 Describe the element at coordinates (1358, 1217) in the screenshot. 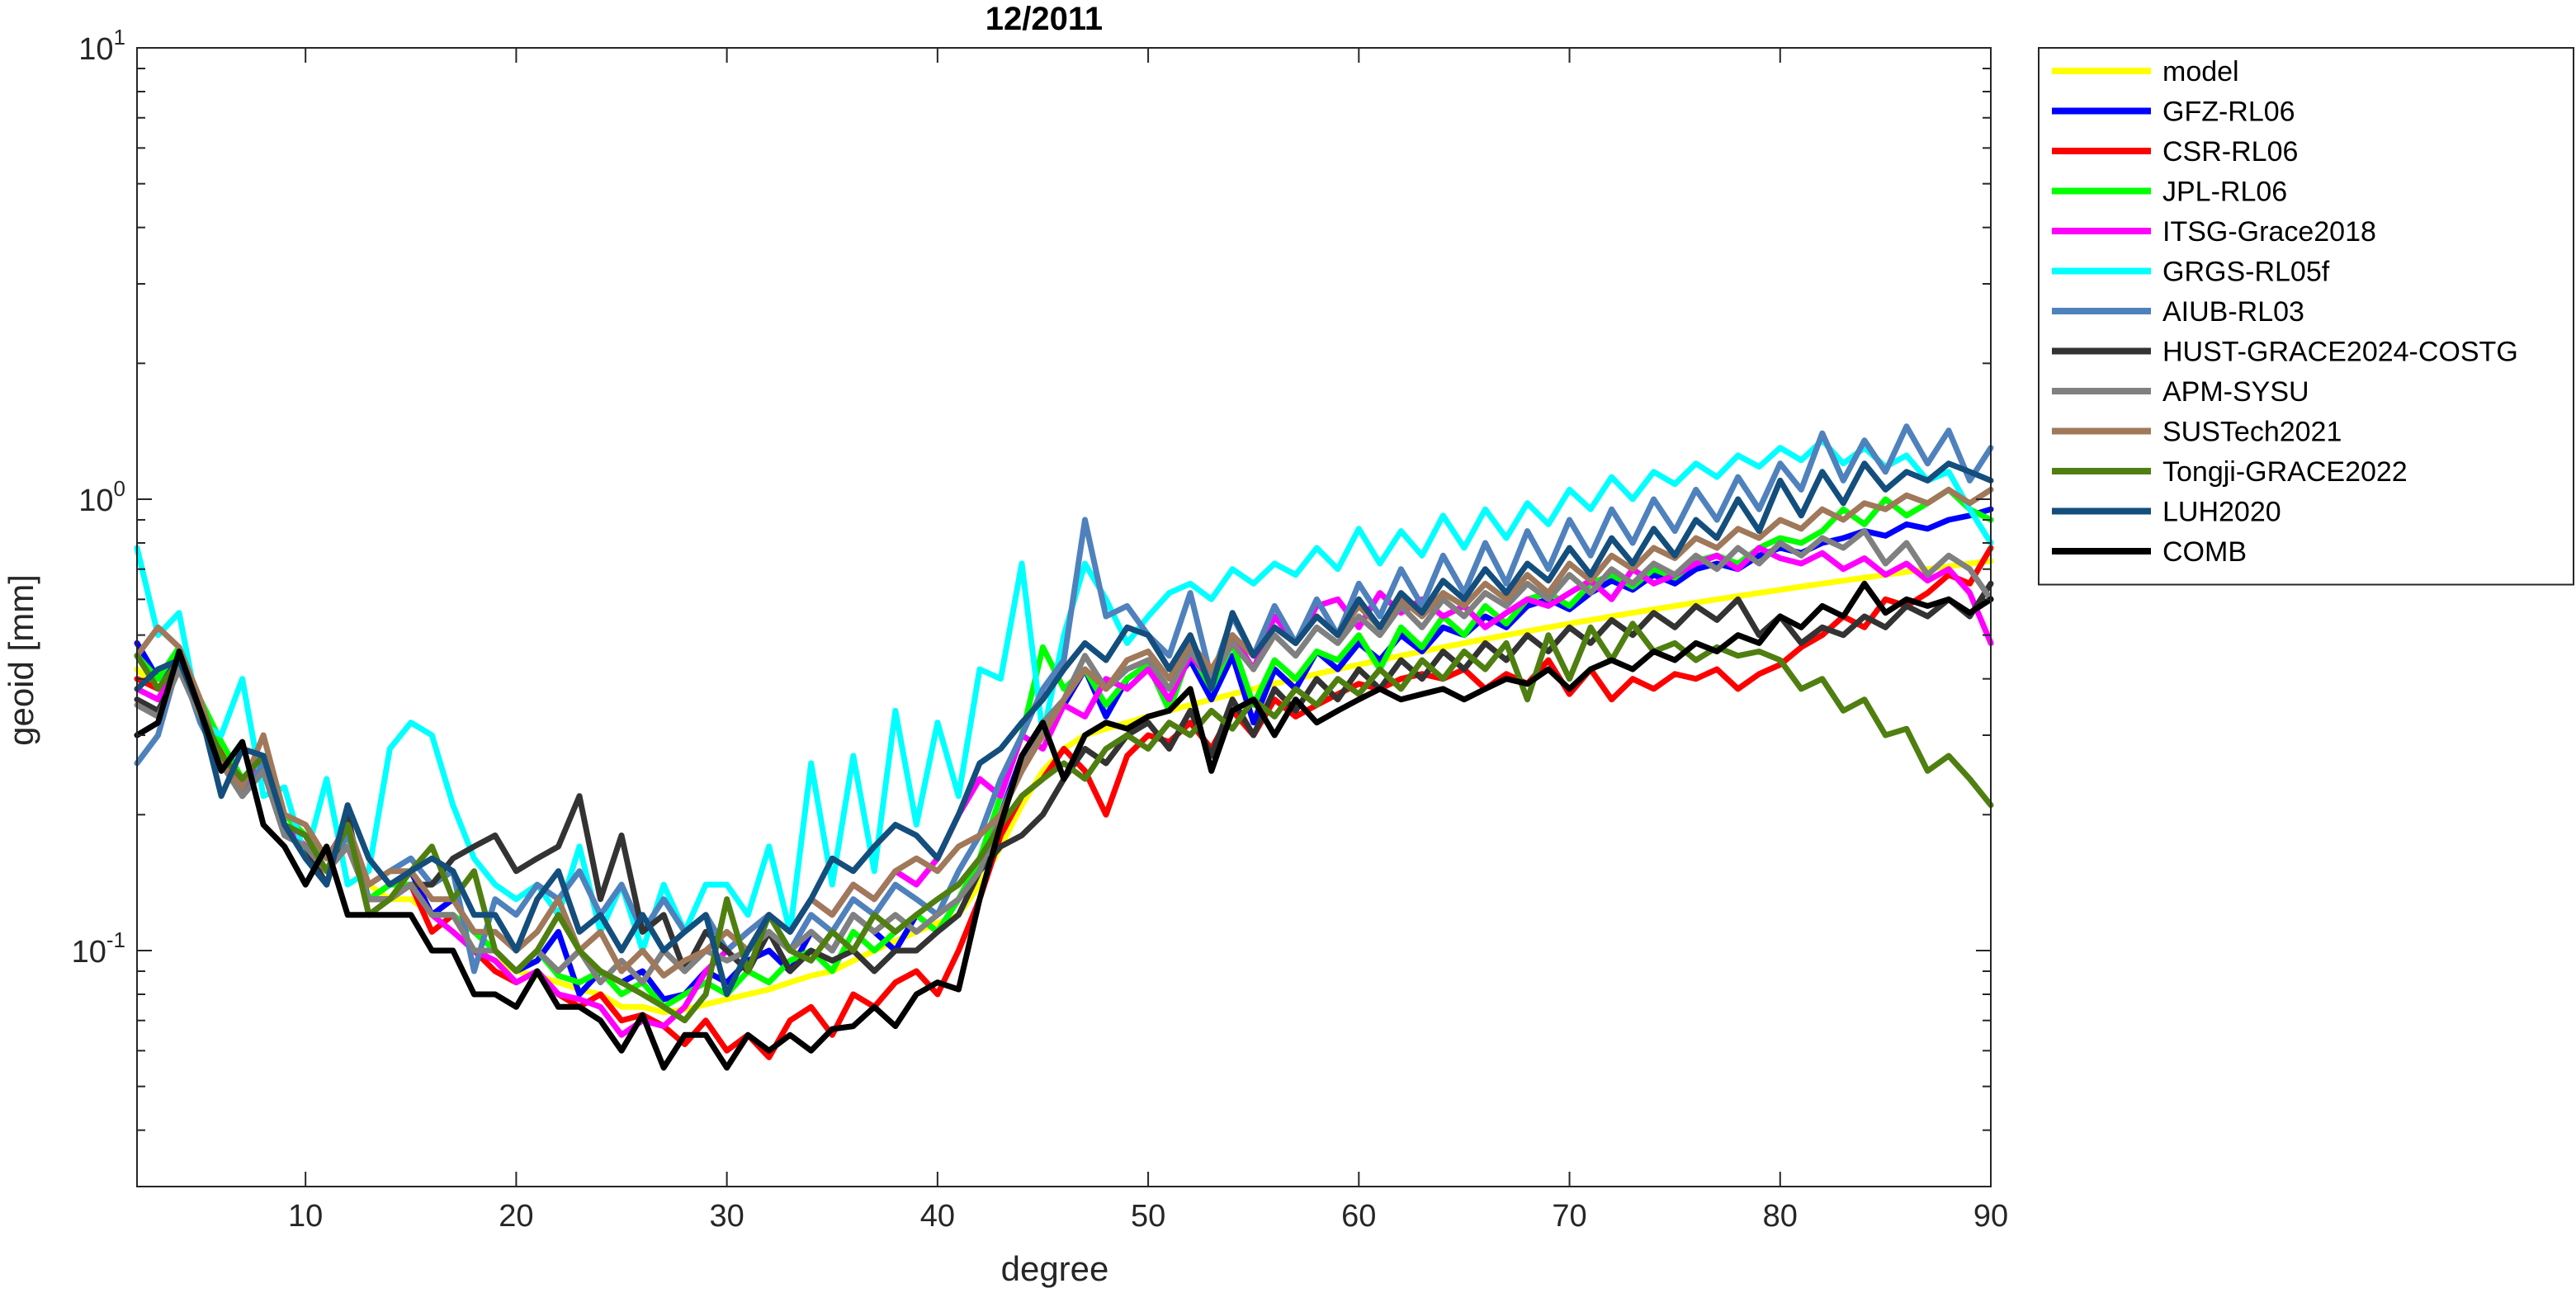

I see `x-tick-label: 60` at that location.